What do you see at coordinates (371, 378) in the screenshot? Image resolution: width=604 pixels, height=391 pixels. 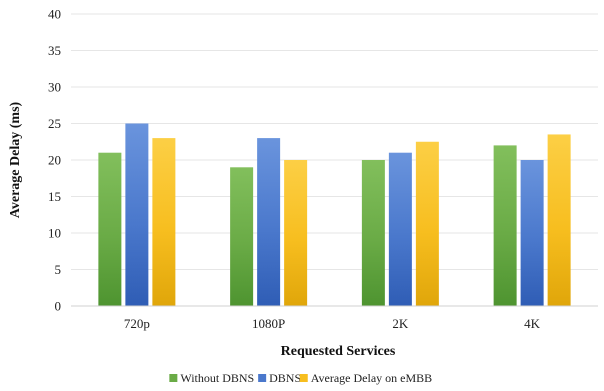 I see `legend-label: Average Delay on eMBB` at bounding box center [371, 378].